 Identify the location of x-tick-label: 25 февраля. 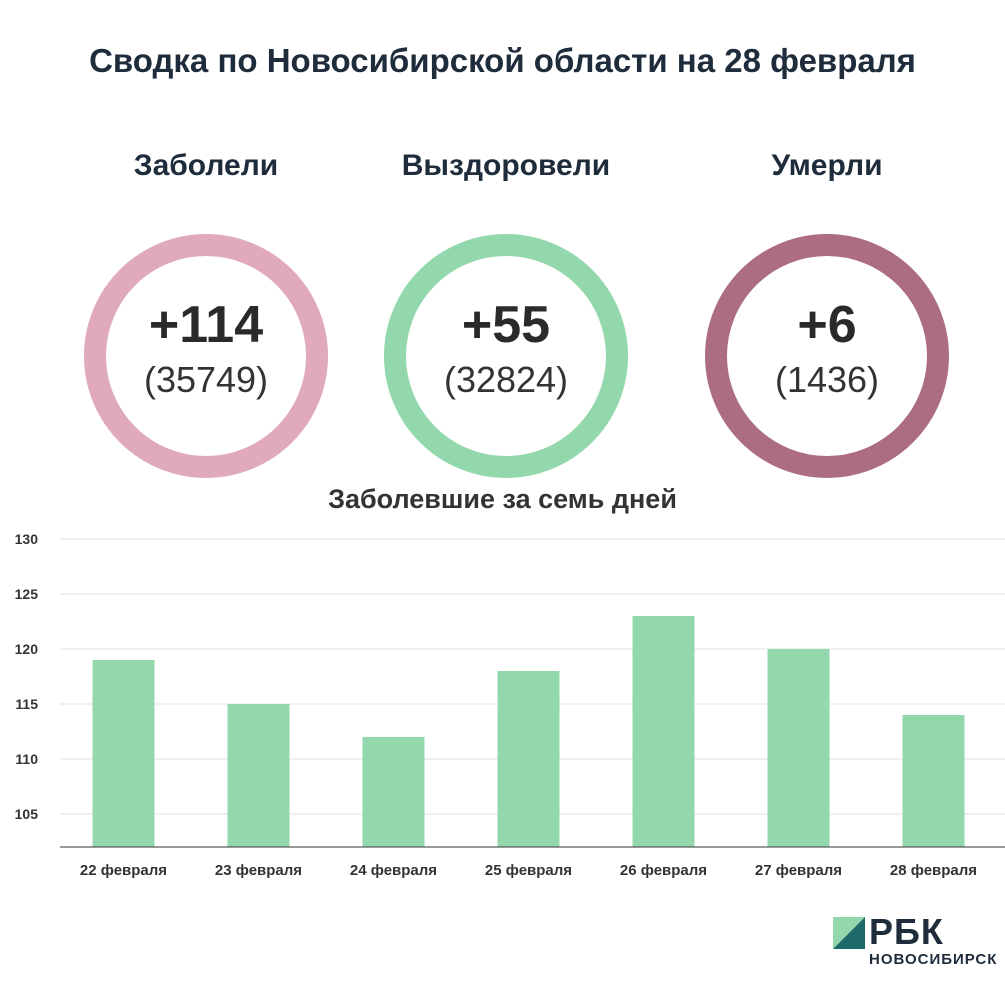
(528, 870).